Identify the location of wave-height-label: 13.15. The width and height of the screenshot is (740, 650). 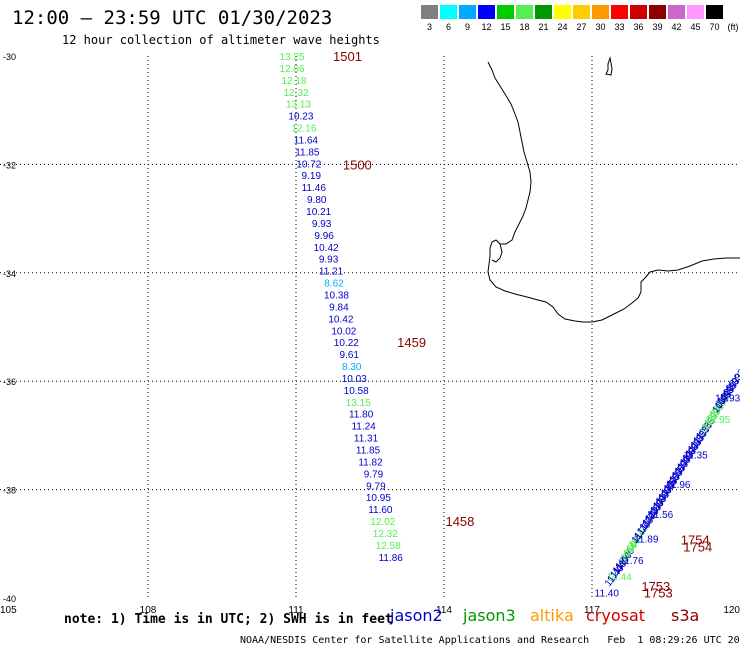
(358, 403).